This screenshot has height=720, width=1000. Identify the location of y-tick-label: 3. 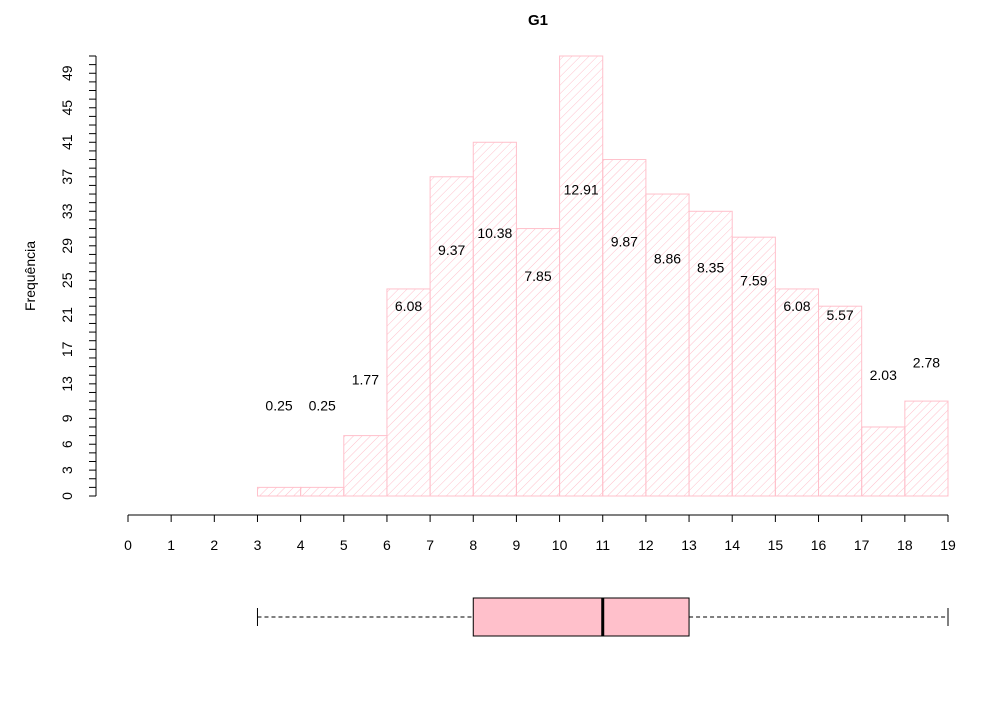
(67, 470).